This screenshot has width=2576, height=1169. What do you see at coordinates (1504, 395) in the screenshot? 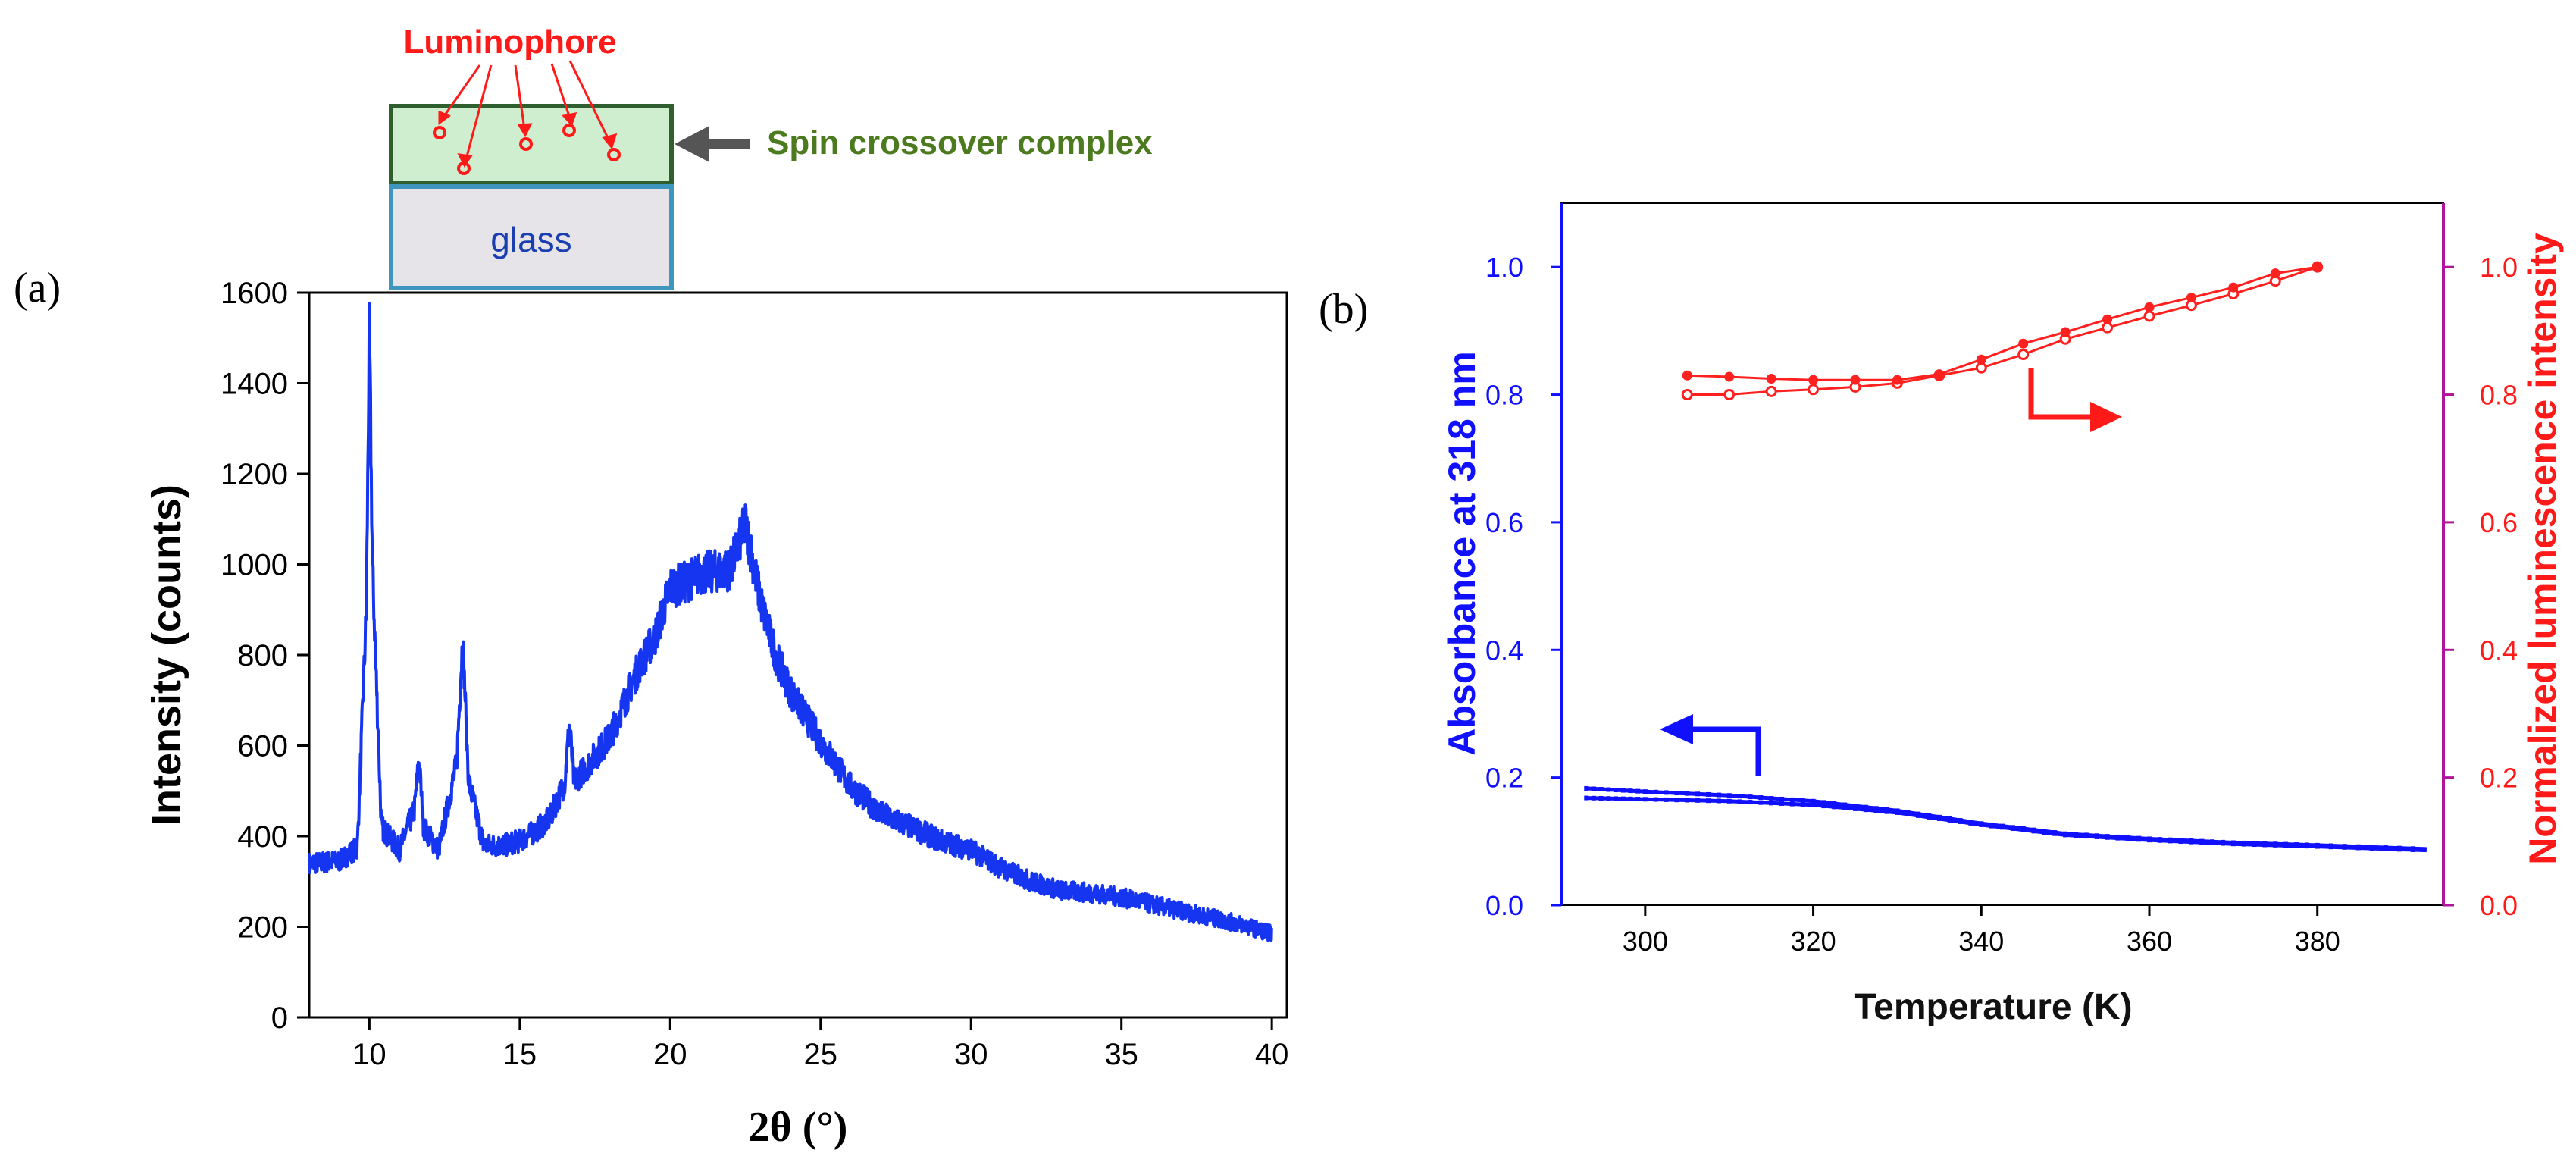
I see `absorbance-y-tick-label: 0.8` at bounding box center [1504, 395].